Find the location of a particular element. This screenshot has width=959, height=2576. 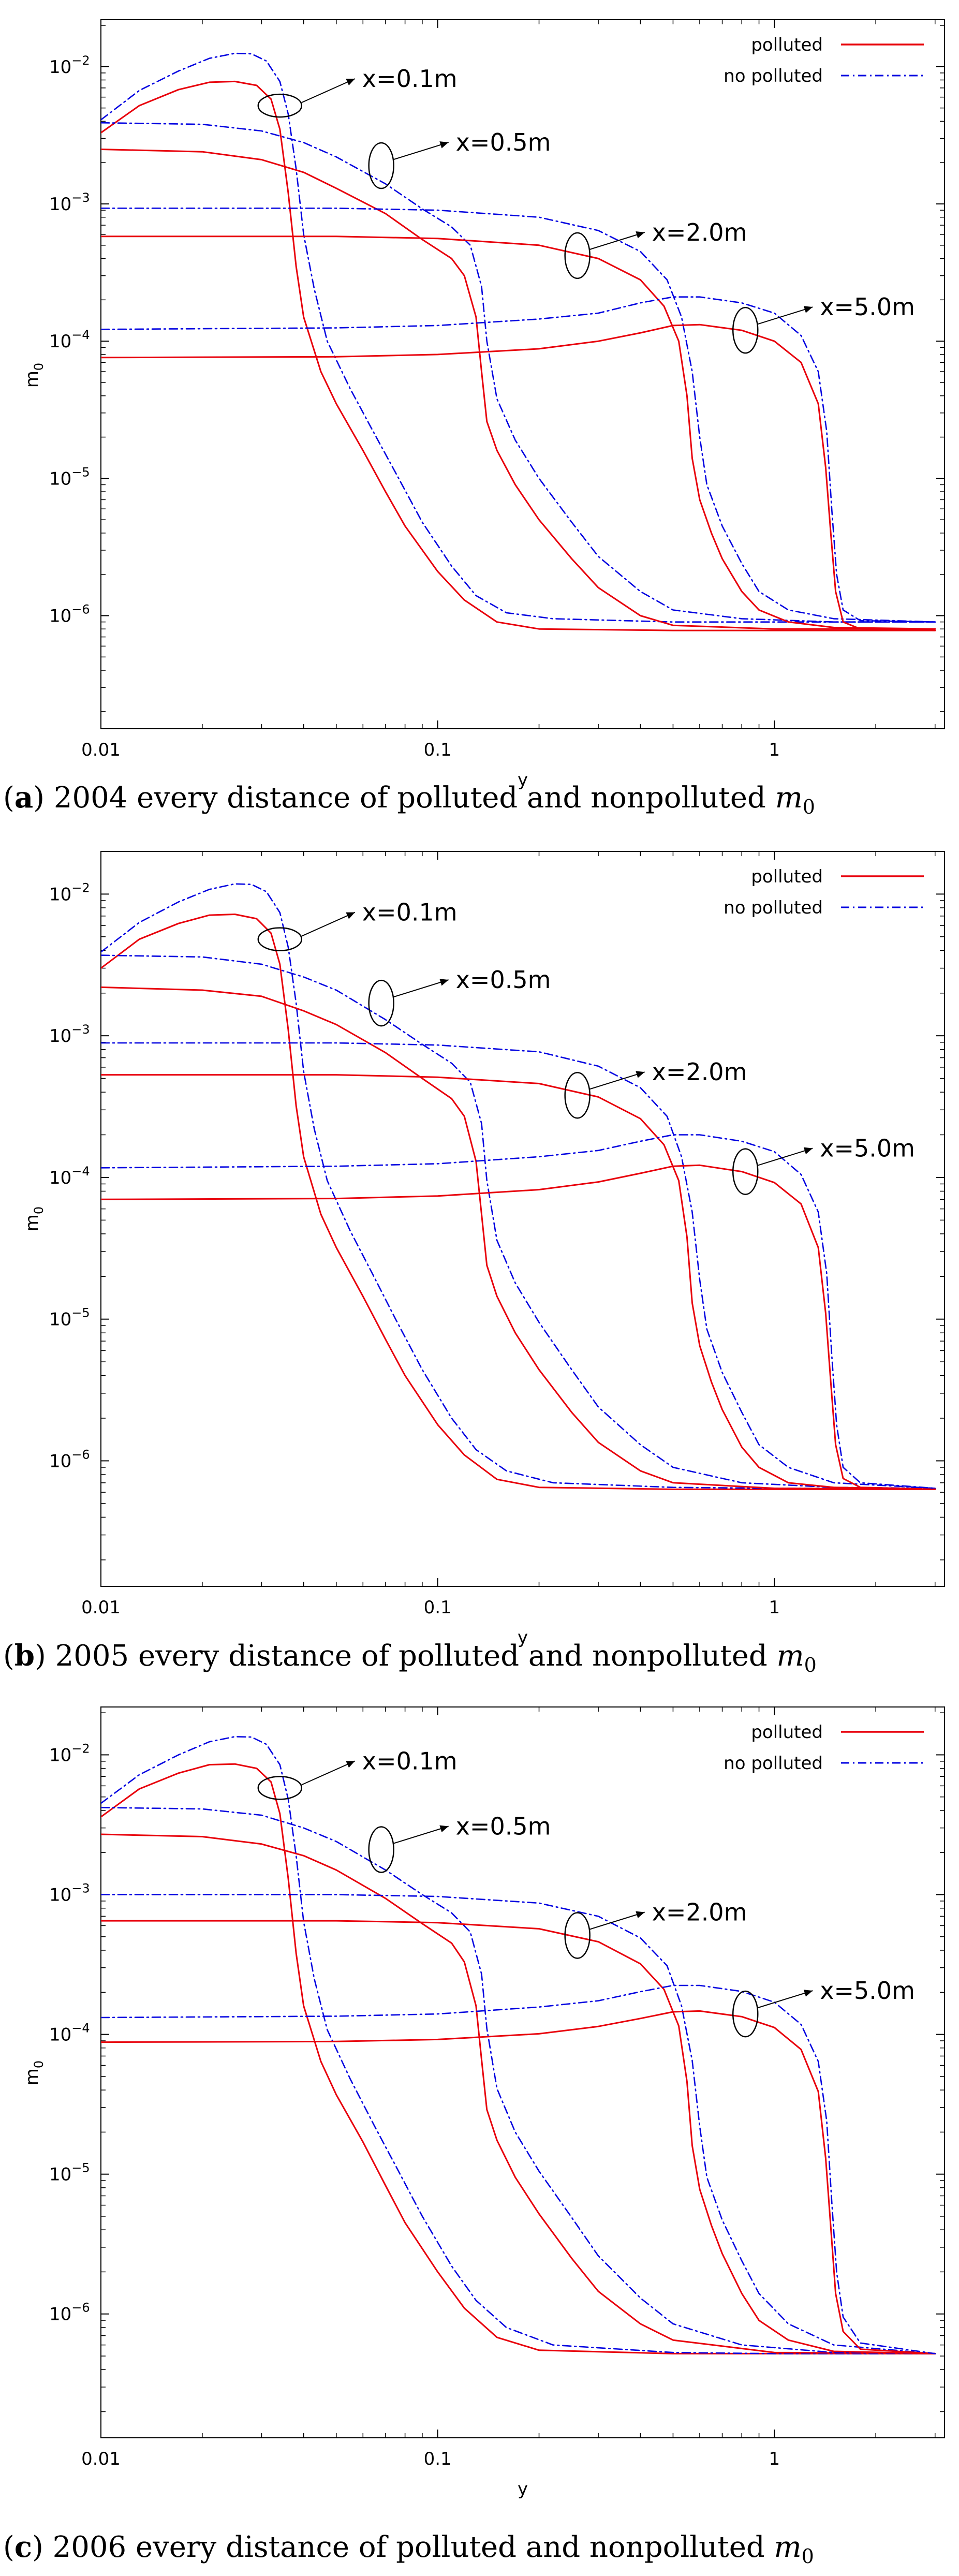

annotation-label: x=0.5m is located at coordinates (504, 1827).